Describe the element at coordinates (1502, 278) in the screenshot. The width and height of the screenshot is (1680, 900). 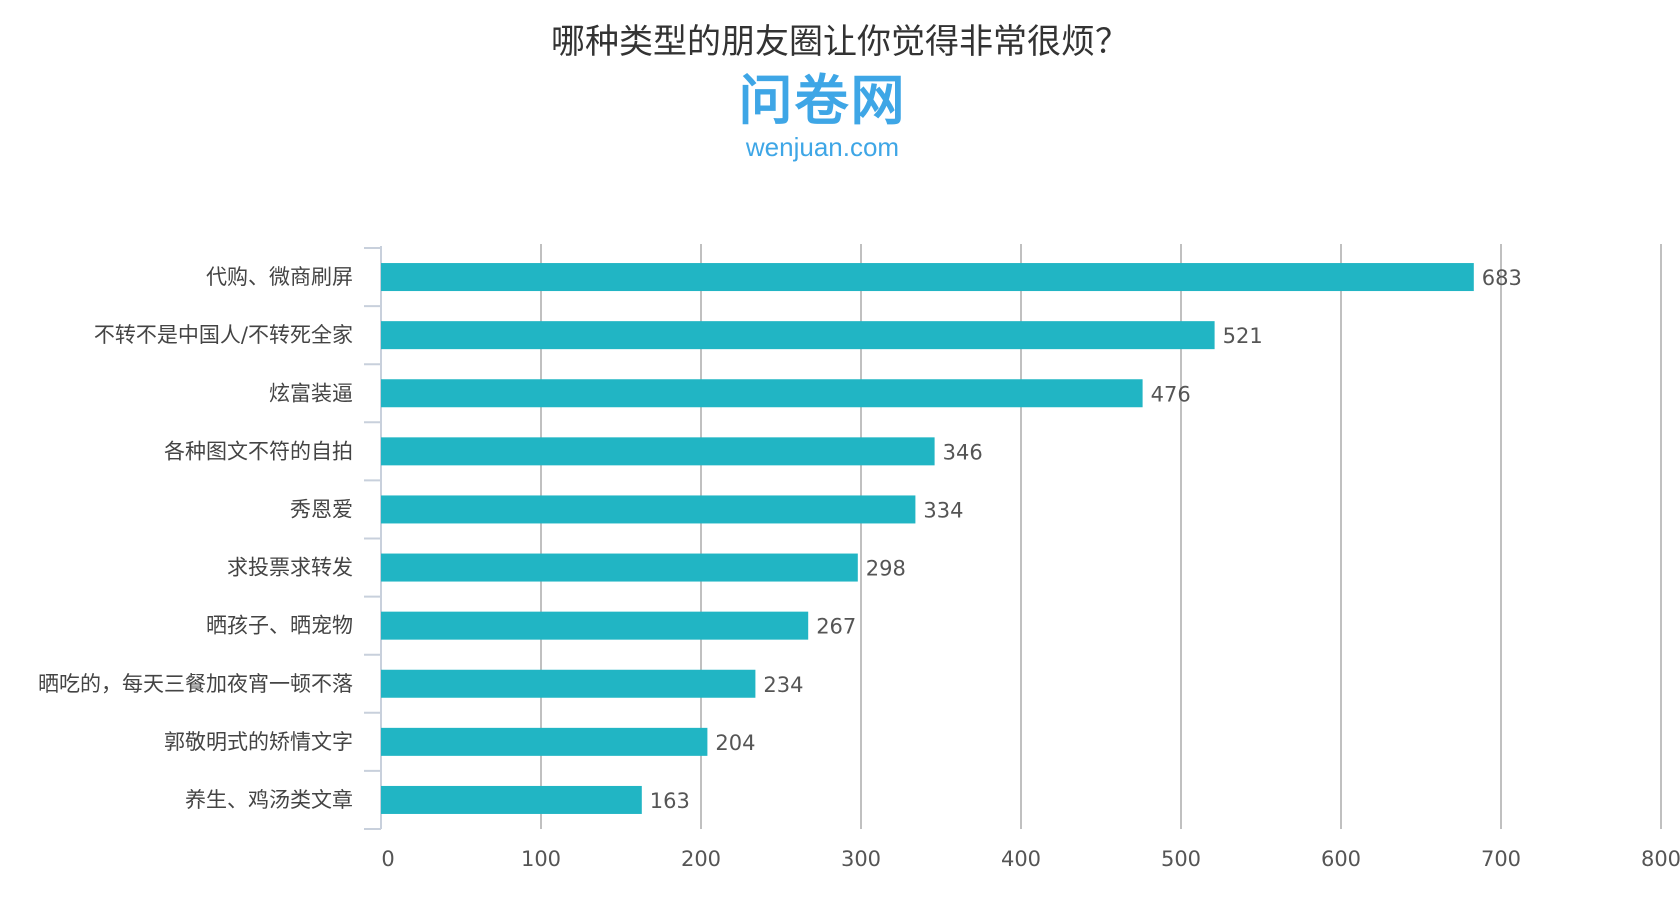
I see `data-label: 683` at that location.